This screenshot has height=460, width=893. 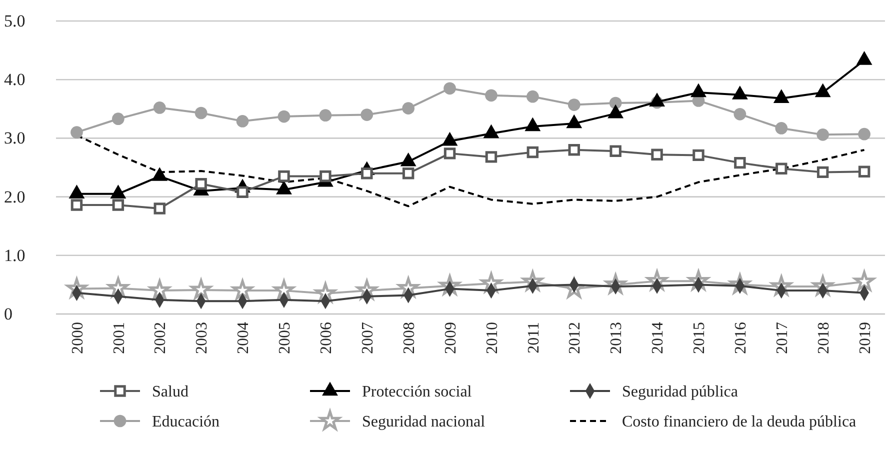 I want to click on x-tick-label: 2002, so click(x=161, y=338).